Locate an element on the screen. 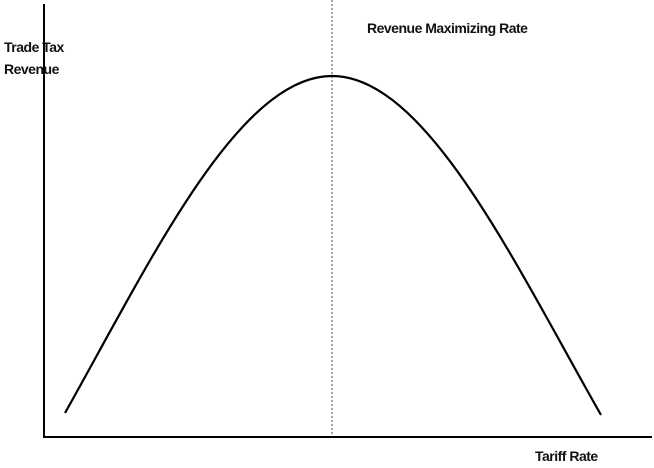 The height and width of the screenshot is (468, 654). y-axis-label: Trade Tax is located at coordinates (34, 47).